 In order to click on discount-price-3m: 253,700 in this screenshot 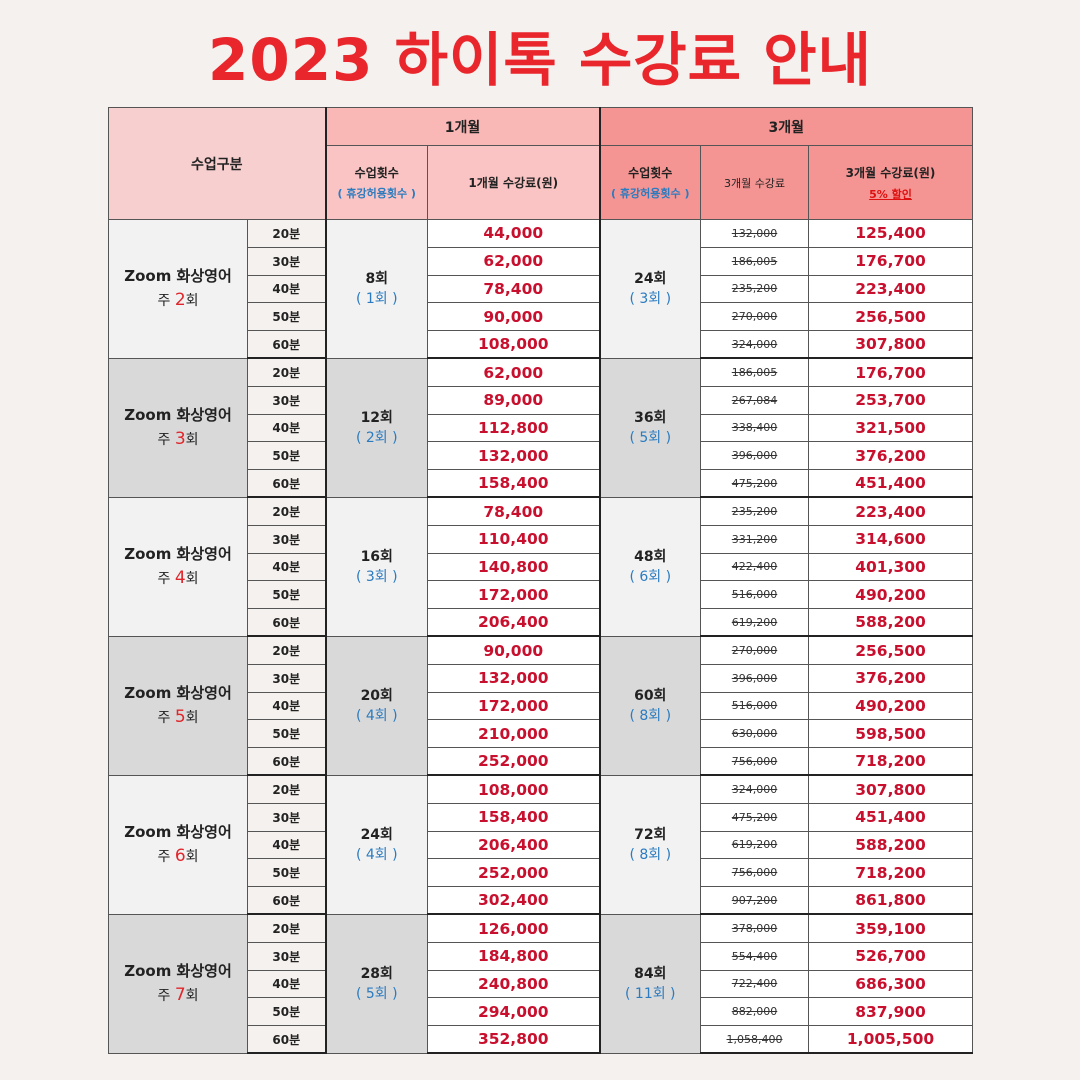, I will do `click(891, 400)`.